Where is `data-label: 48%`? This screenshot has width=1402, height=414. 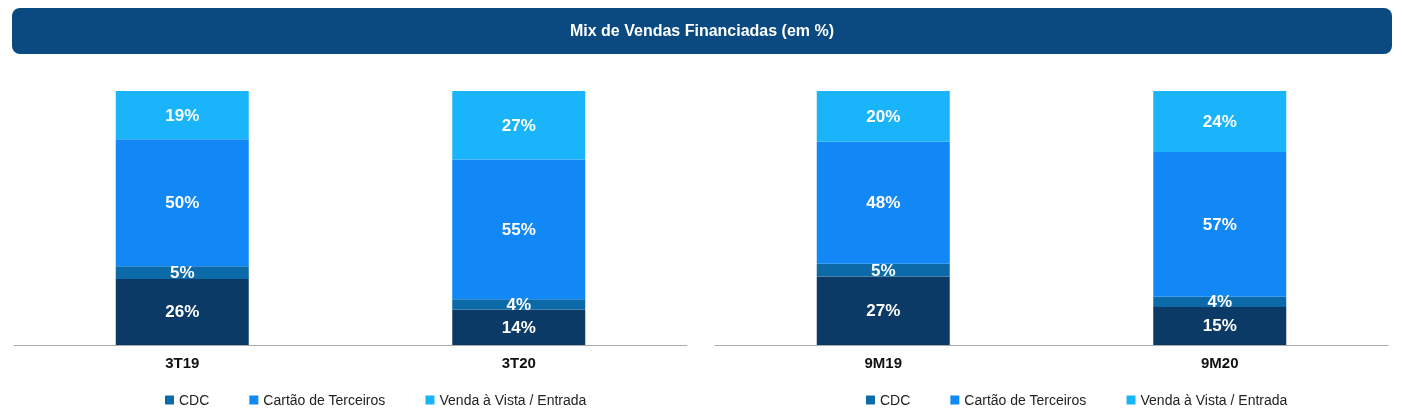 data-label: 48% is located at coordinates (883, 203).